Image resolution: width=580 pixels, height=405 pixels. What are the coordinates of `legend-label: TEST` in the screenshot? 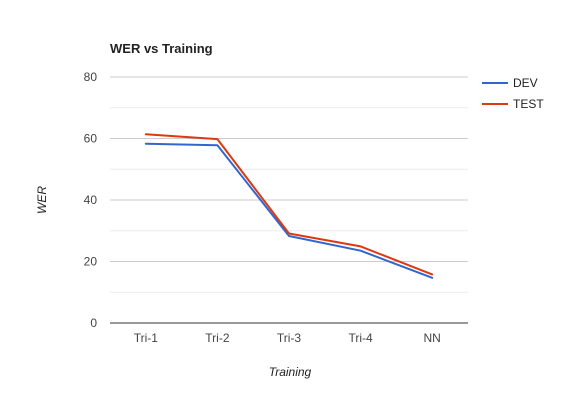 It's located at (528, 104).